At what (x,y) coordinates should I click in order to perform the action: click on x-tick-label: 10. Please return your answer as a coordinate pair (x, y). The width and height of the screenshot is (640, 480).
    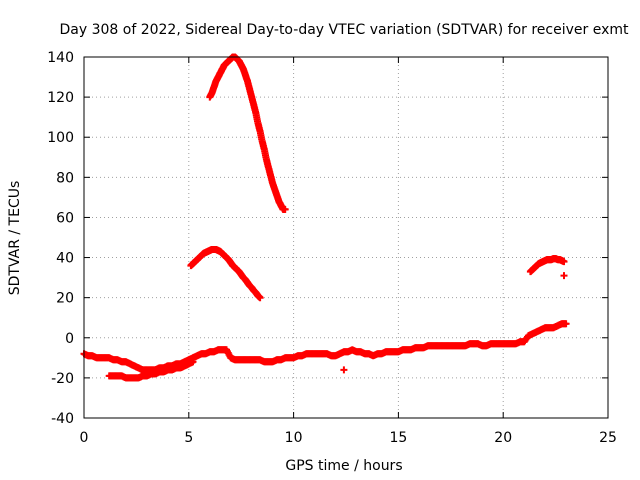
    Looking at the image, I should click on (294, 438).